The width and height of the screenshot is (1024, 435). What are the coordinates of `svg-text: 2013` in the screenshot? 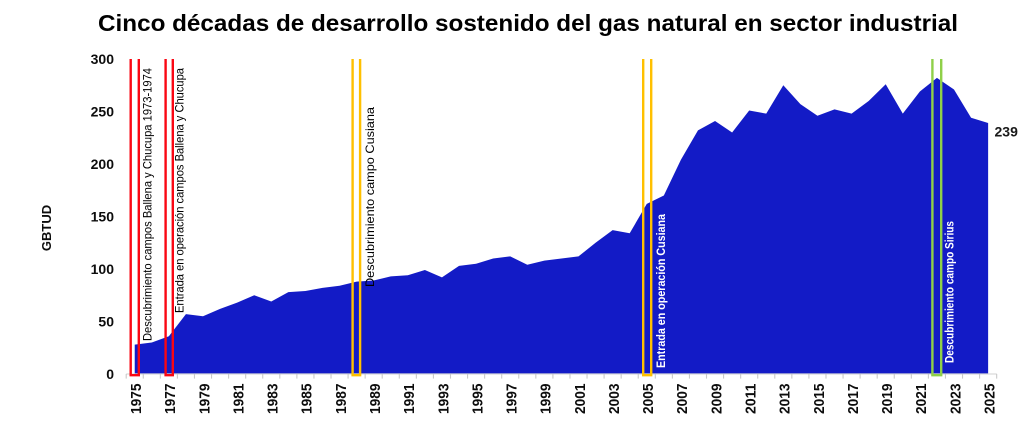 It's located at (785, 399).